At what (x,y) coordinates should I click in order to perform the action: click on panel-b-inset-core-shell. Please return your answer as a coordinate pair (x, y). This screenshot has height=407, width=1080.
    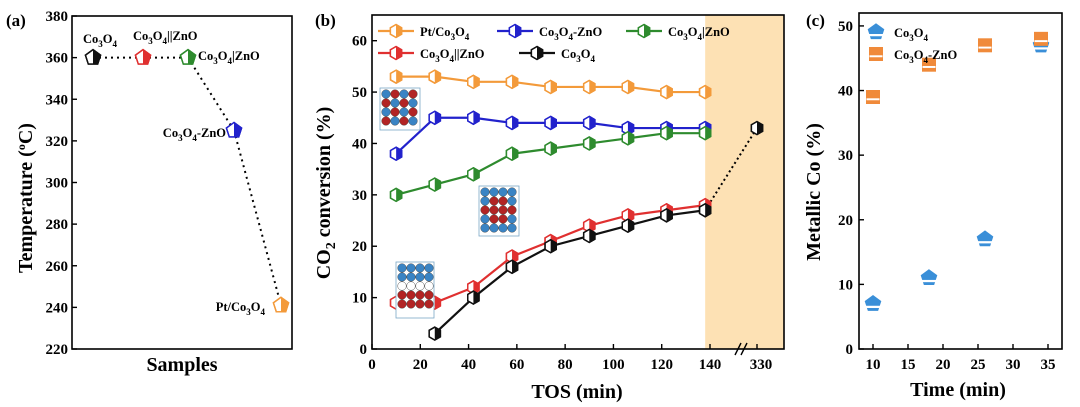
    Looking at the image, I should click on (499, 211).